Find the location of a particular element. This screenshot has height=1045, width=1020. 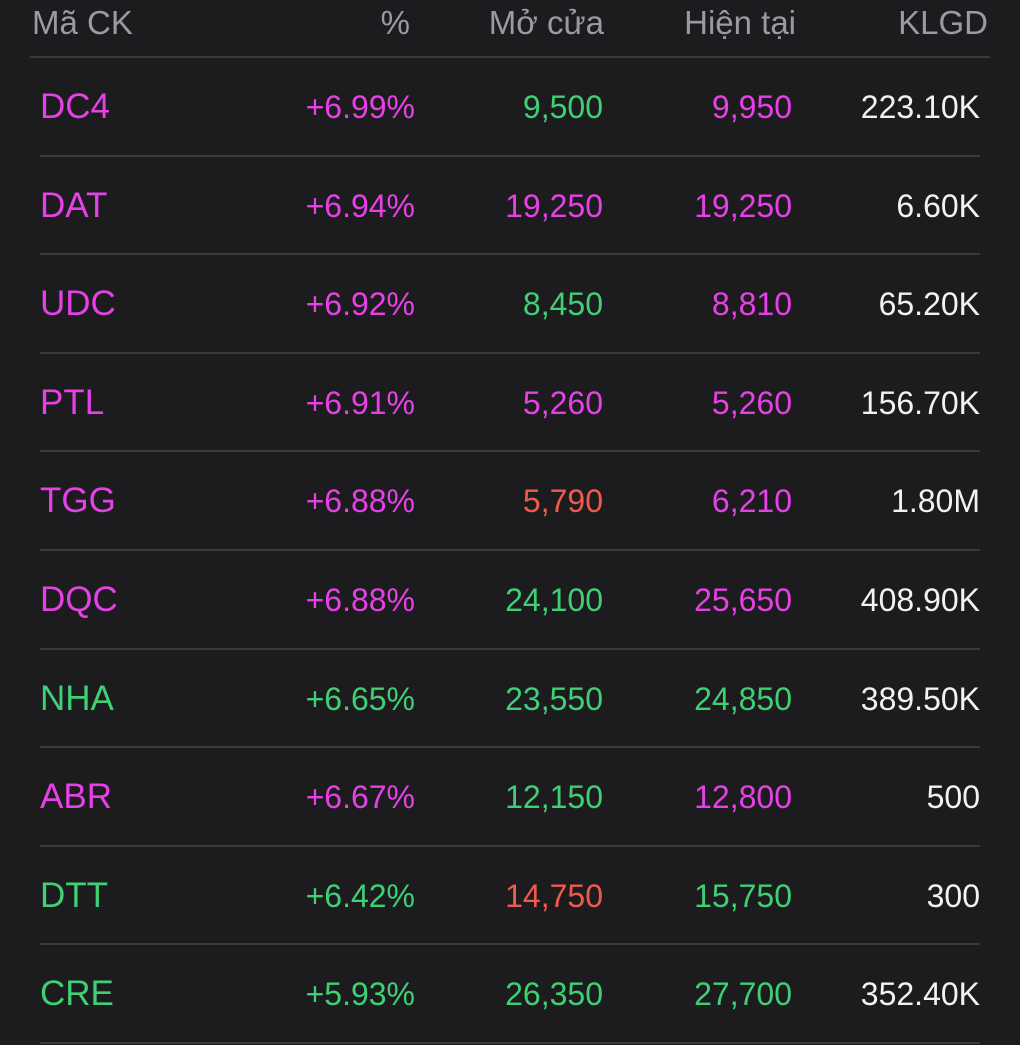

table-header: Mã CK % Mở cửa Hiện tại KLGD is located at coordinates (510, 29).